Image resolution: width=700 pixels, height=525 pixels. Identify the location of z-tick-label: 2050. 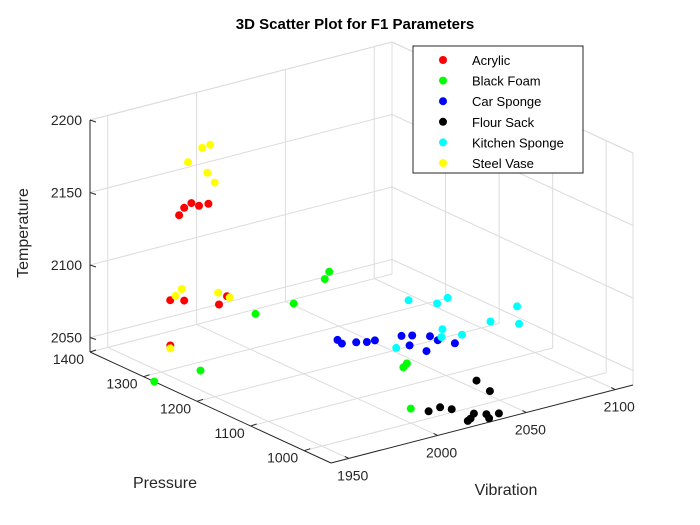
(66, 338).